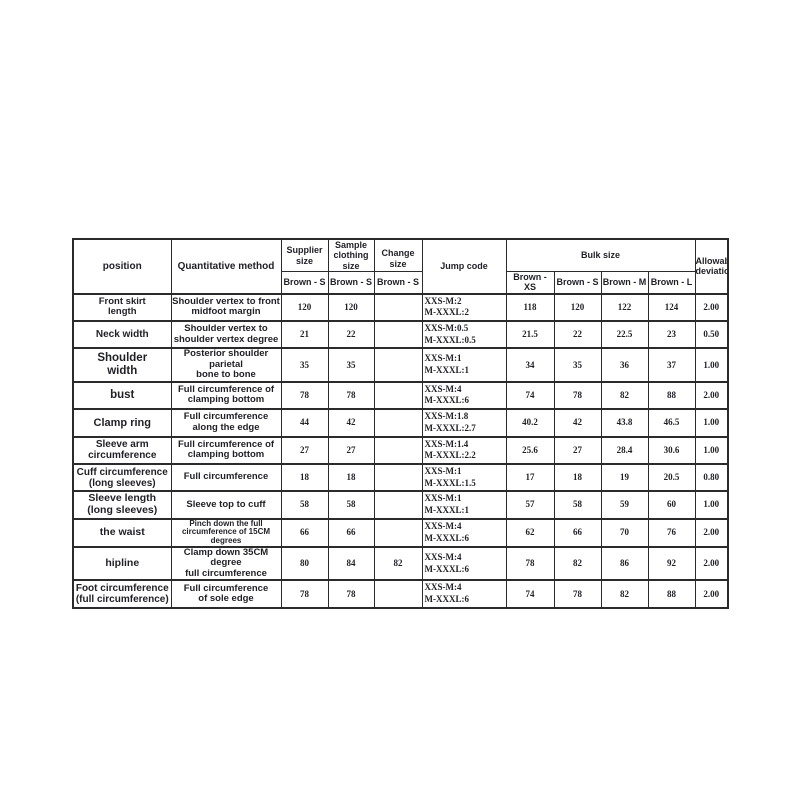  I want to click on bulk-xs-value: 25.6, so click(530, 450).